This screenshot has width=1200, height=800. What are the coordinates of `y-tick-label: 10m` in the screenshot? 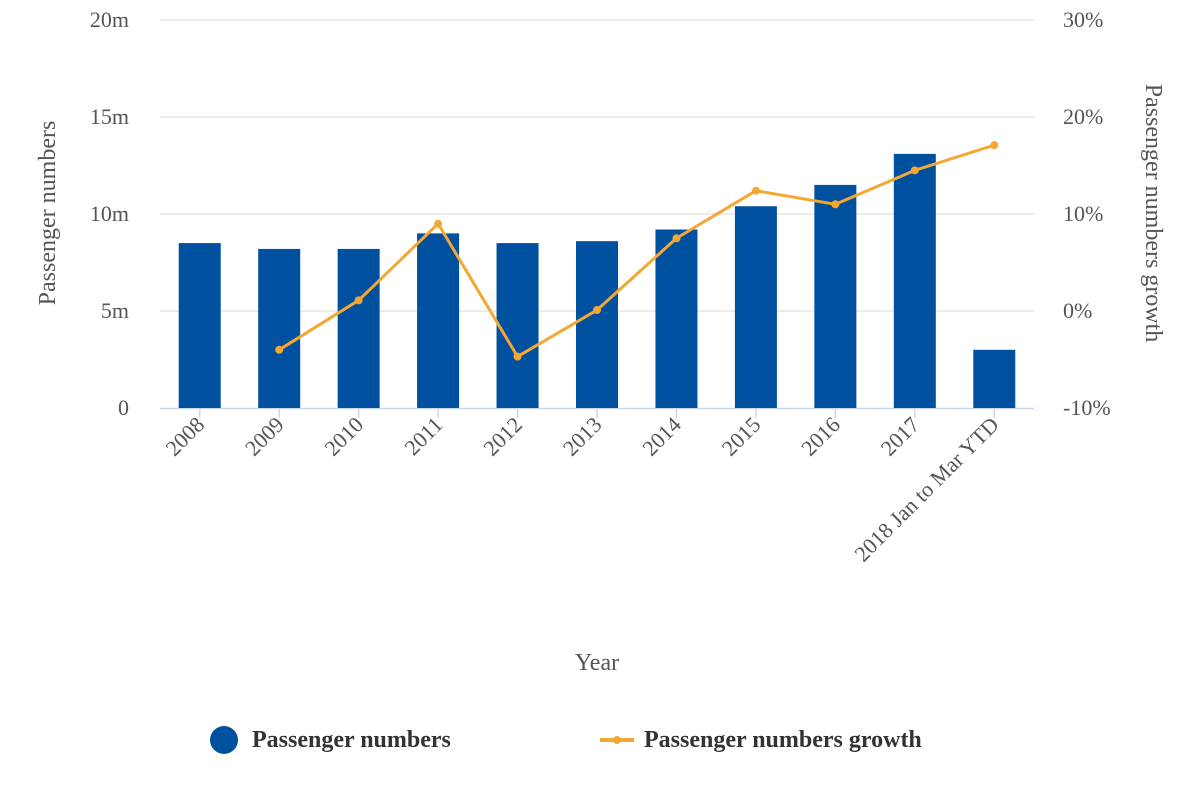 It's located at (109, 213).